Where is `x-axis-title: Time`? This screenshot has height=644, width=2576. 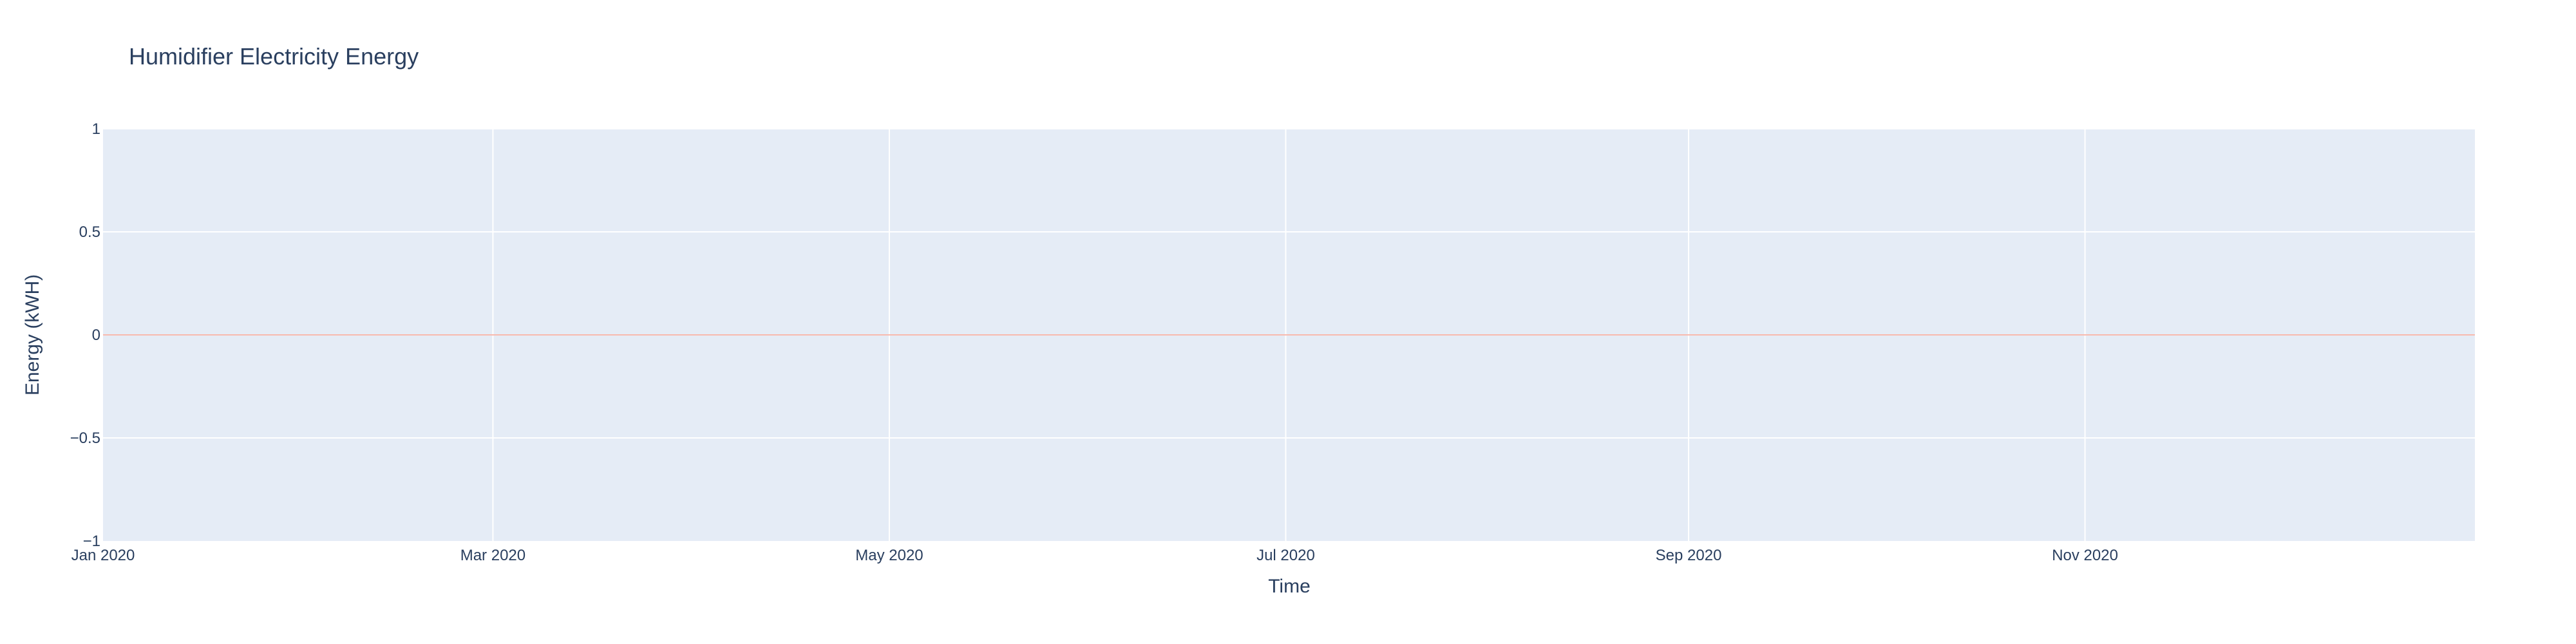 x-axis-title: Time is located at coordinates (1289, 587).